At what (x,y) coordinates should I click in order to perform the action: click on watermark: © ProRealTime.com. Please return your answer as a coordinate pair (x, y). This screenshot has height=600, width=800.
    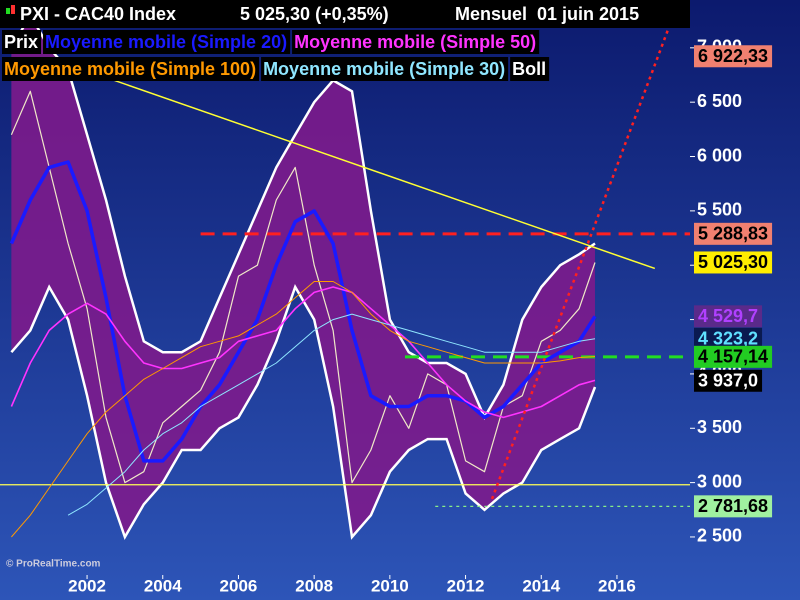
    Looking at the image, I should click on (53, 564).